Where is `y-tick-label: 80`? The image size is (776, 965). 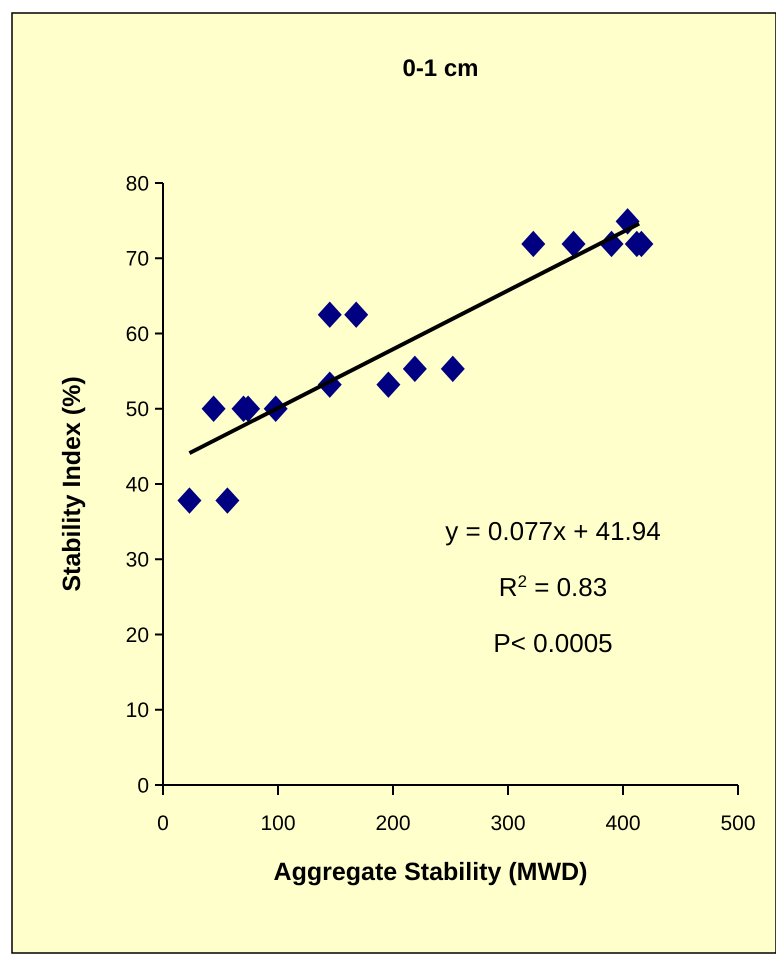
y-tick-label: 80 is located at coordinates (137, 184).